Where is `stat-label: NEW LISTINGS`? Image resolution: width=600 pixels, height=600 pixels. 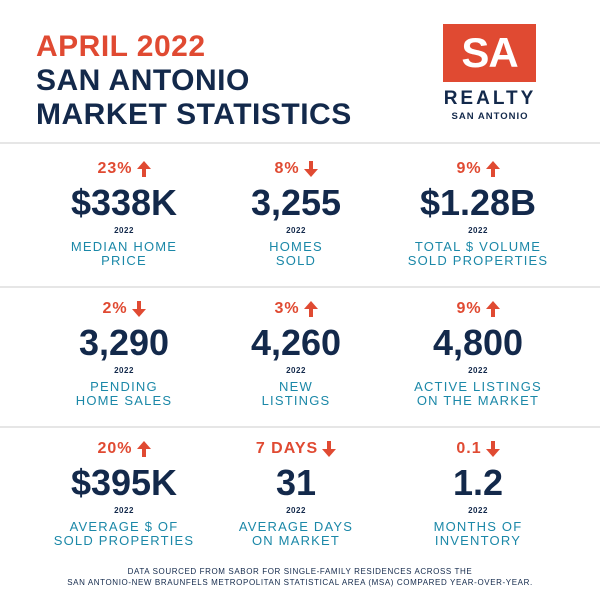
stat-label: NEW LISTINGS is located at coordinates (296, 394).